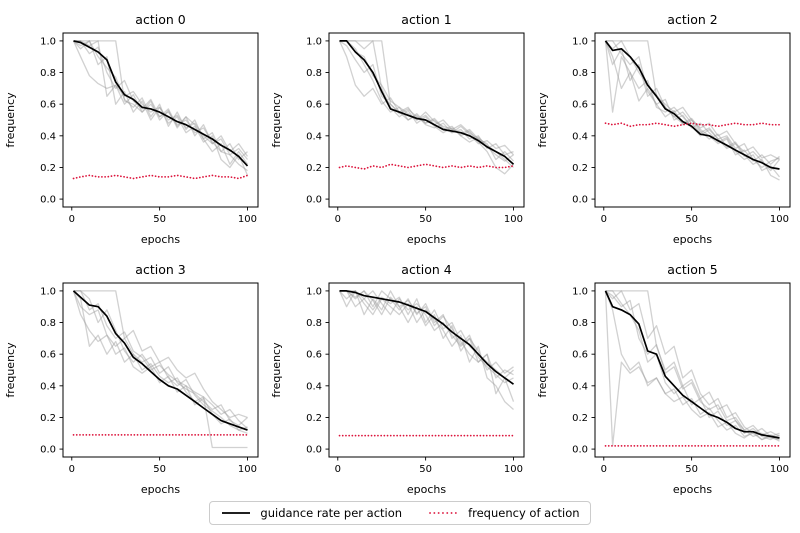 The width and height of the screenshot is (800, 533). Describe the element at coordinates (160, 269) in the screenshot. I see `subplot-title: action 3` at that location.